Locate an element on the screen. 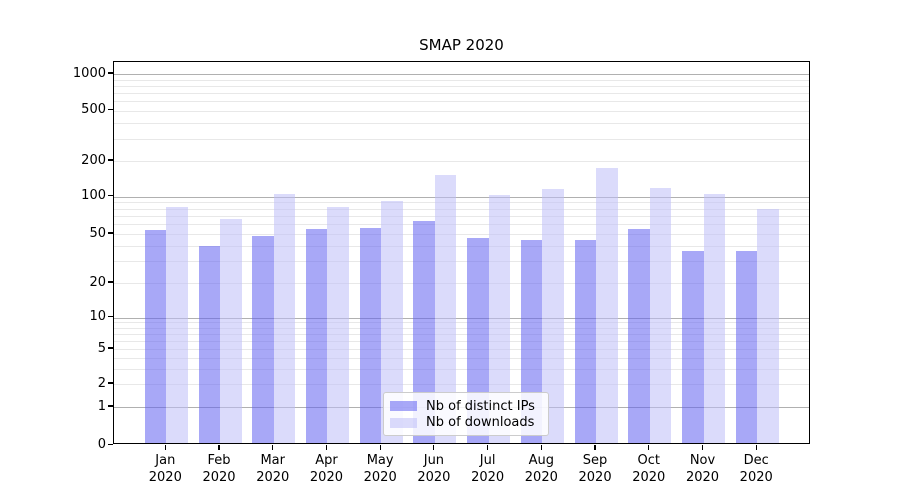 Image resolution: width=900 pixels, height=500 pixels. x-tick-label: Jun 2020 is located at coordinates (434, 469).